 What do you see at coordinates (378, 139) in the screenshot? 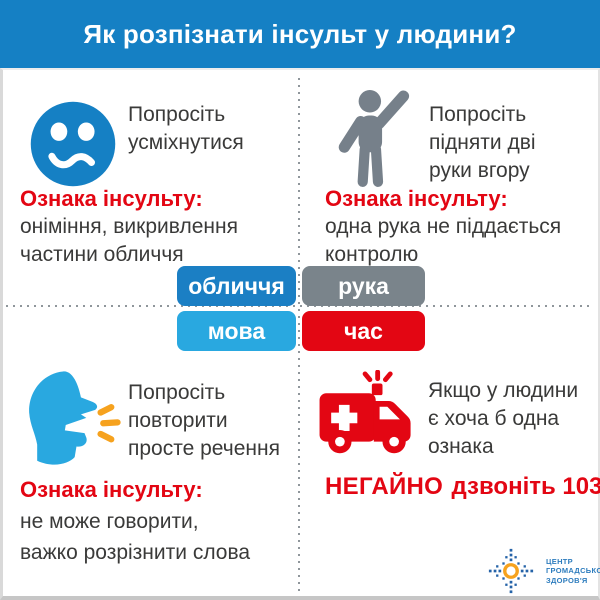
I see `person-raised-arm-icon` at bounding box center [378, 139].